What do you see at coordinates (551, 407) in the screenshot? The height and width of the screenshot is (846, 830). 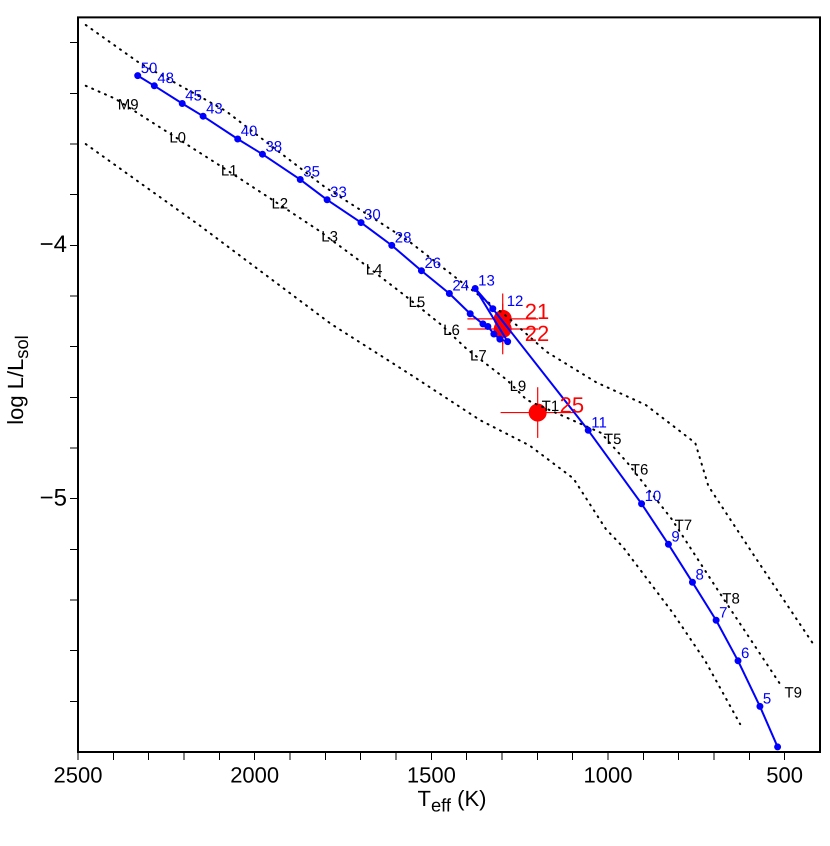 I see `annotation: T1` at bounding box center [551, 407].